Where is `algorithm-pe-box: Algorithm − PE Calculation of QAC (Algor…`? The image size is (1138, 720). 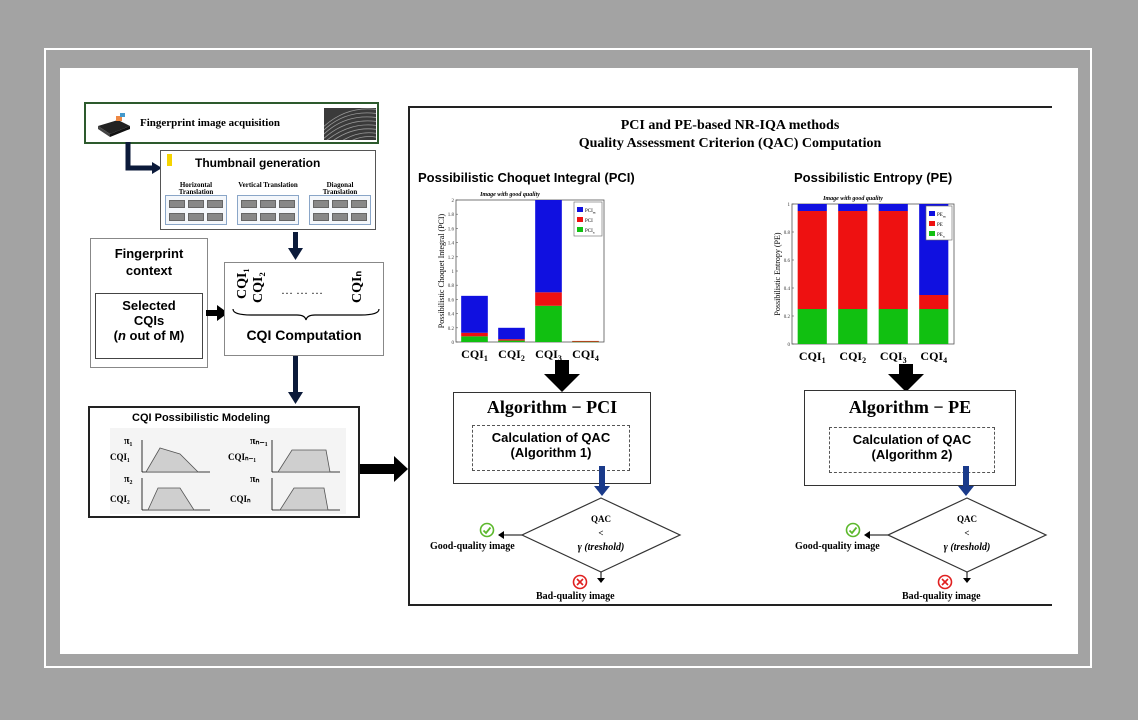
algorithm-pe-box: Algorithm − PE Calculation of QAC (Algor… is located at coordinates (910, 438).